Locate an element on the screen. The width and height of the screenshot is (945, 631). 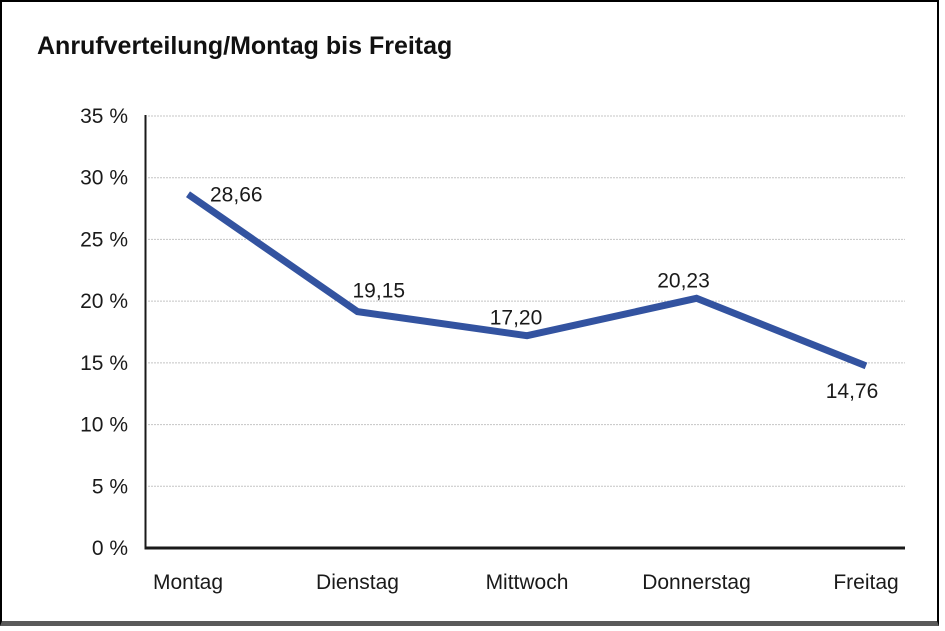
data-label: 19,15 is located at coordinates (379, 291).